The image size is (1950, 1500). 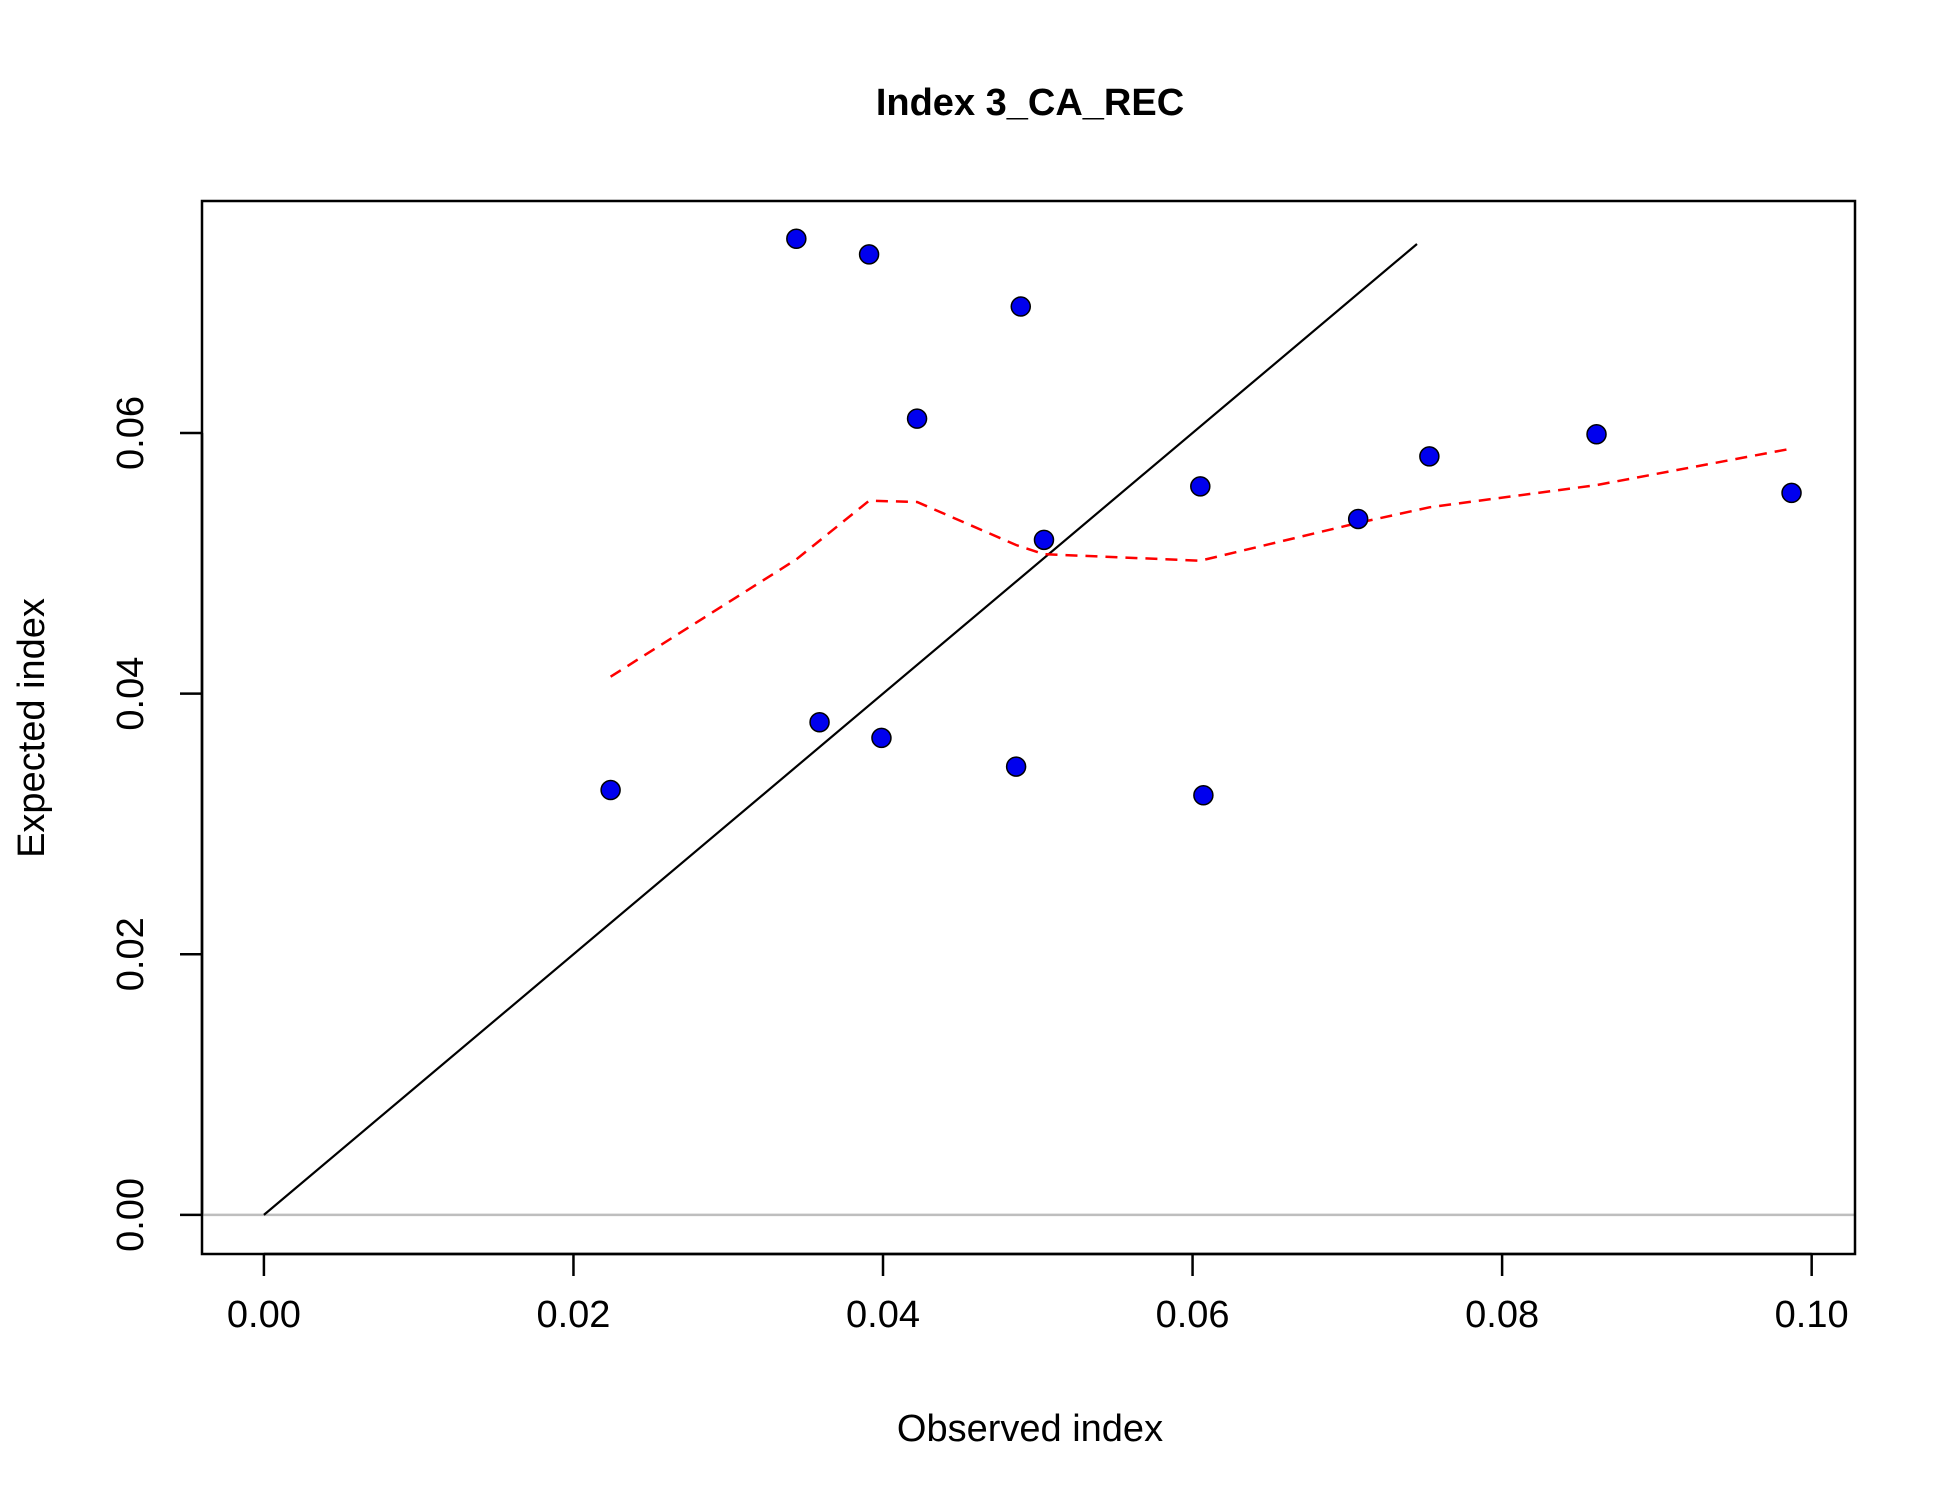 What do you see at coordinates (1030, 1429) in the screenshot?
I see `x-axis-label: Observed index` at bounding box center [1030, 1429].